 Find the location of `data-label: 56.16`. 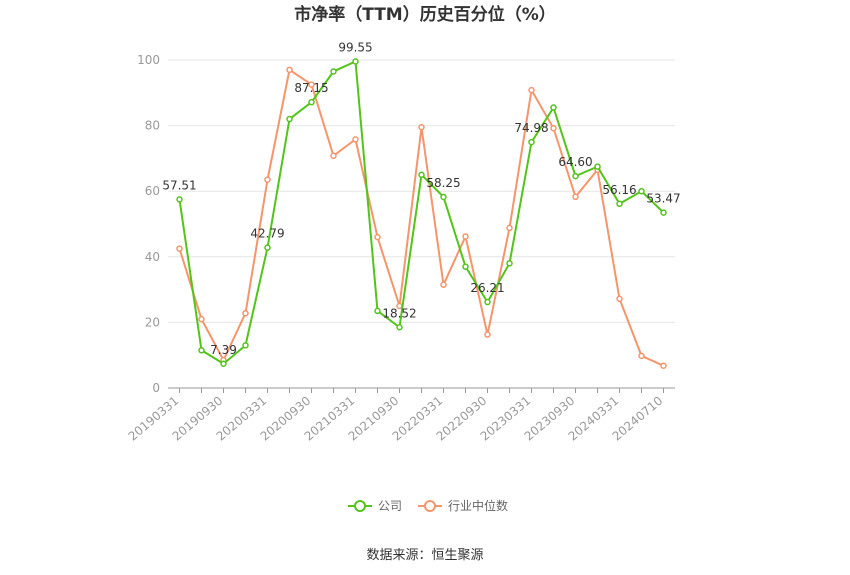

data-label: 56.16 is located at coordinates (619, 190).